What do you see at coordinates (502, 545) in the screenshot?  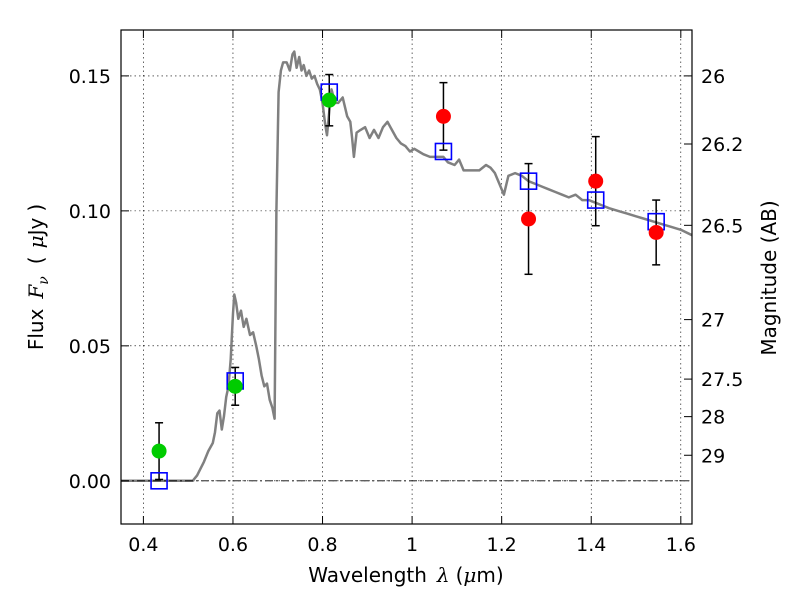 I see `x-tick-label: 1.2` at bounding box center [502, 545].